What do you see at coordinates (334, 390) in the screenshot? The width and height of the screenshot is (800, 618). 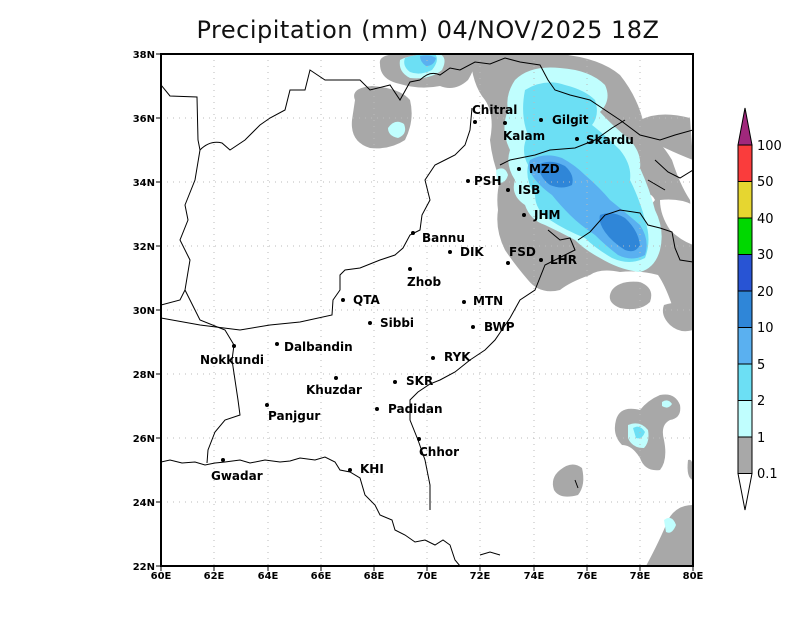 I see `city-label: Khuzdar` at bounding box center [334, 390].